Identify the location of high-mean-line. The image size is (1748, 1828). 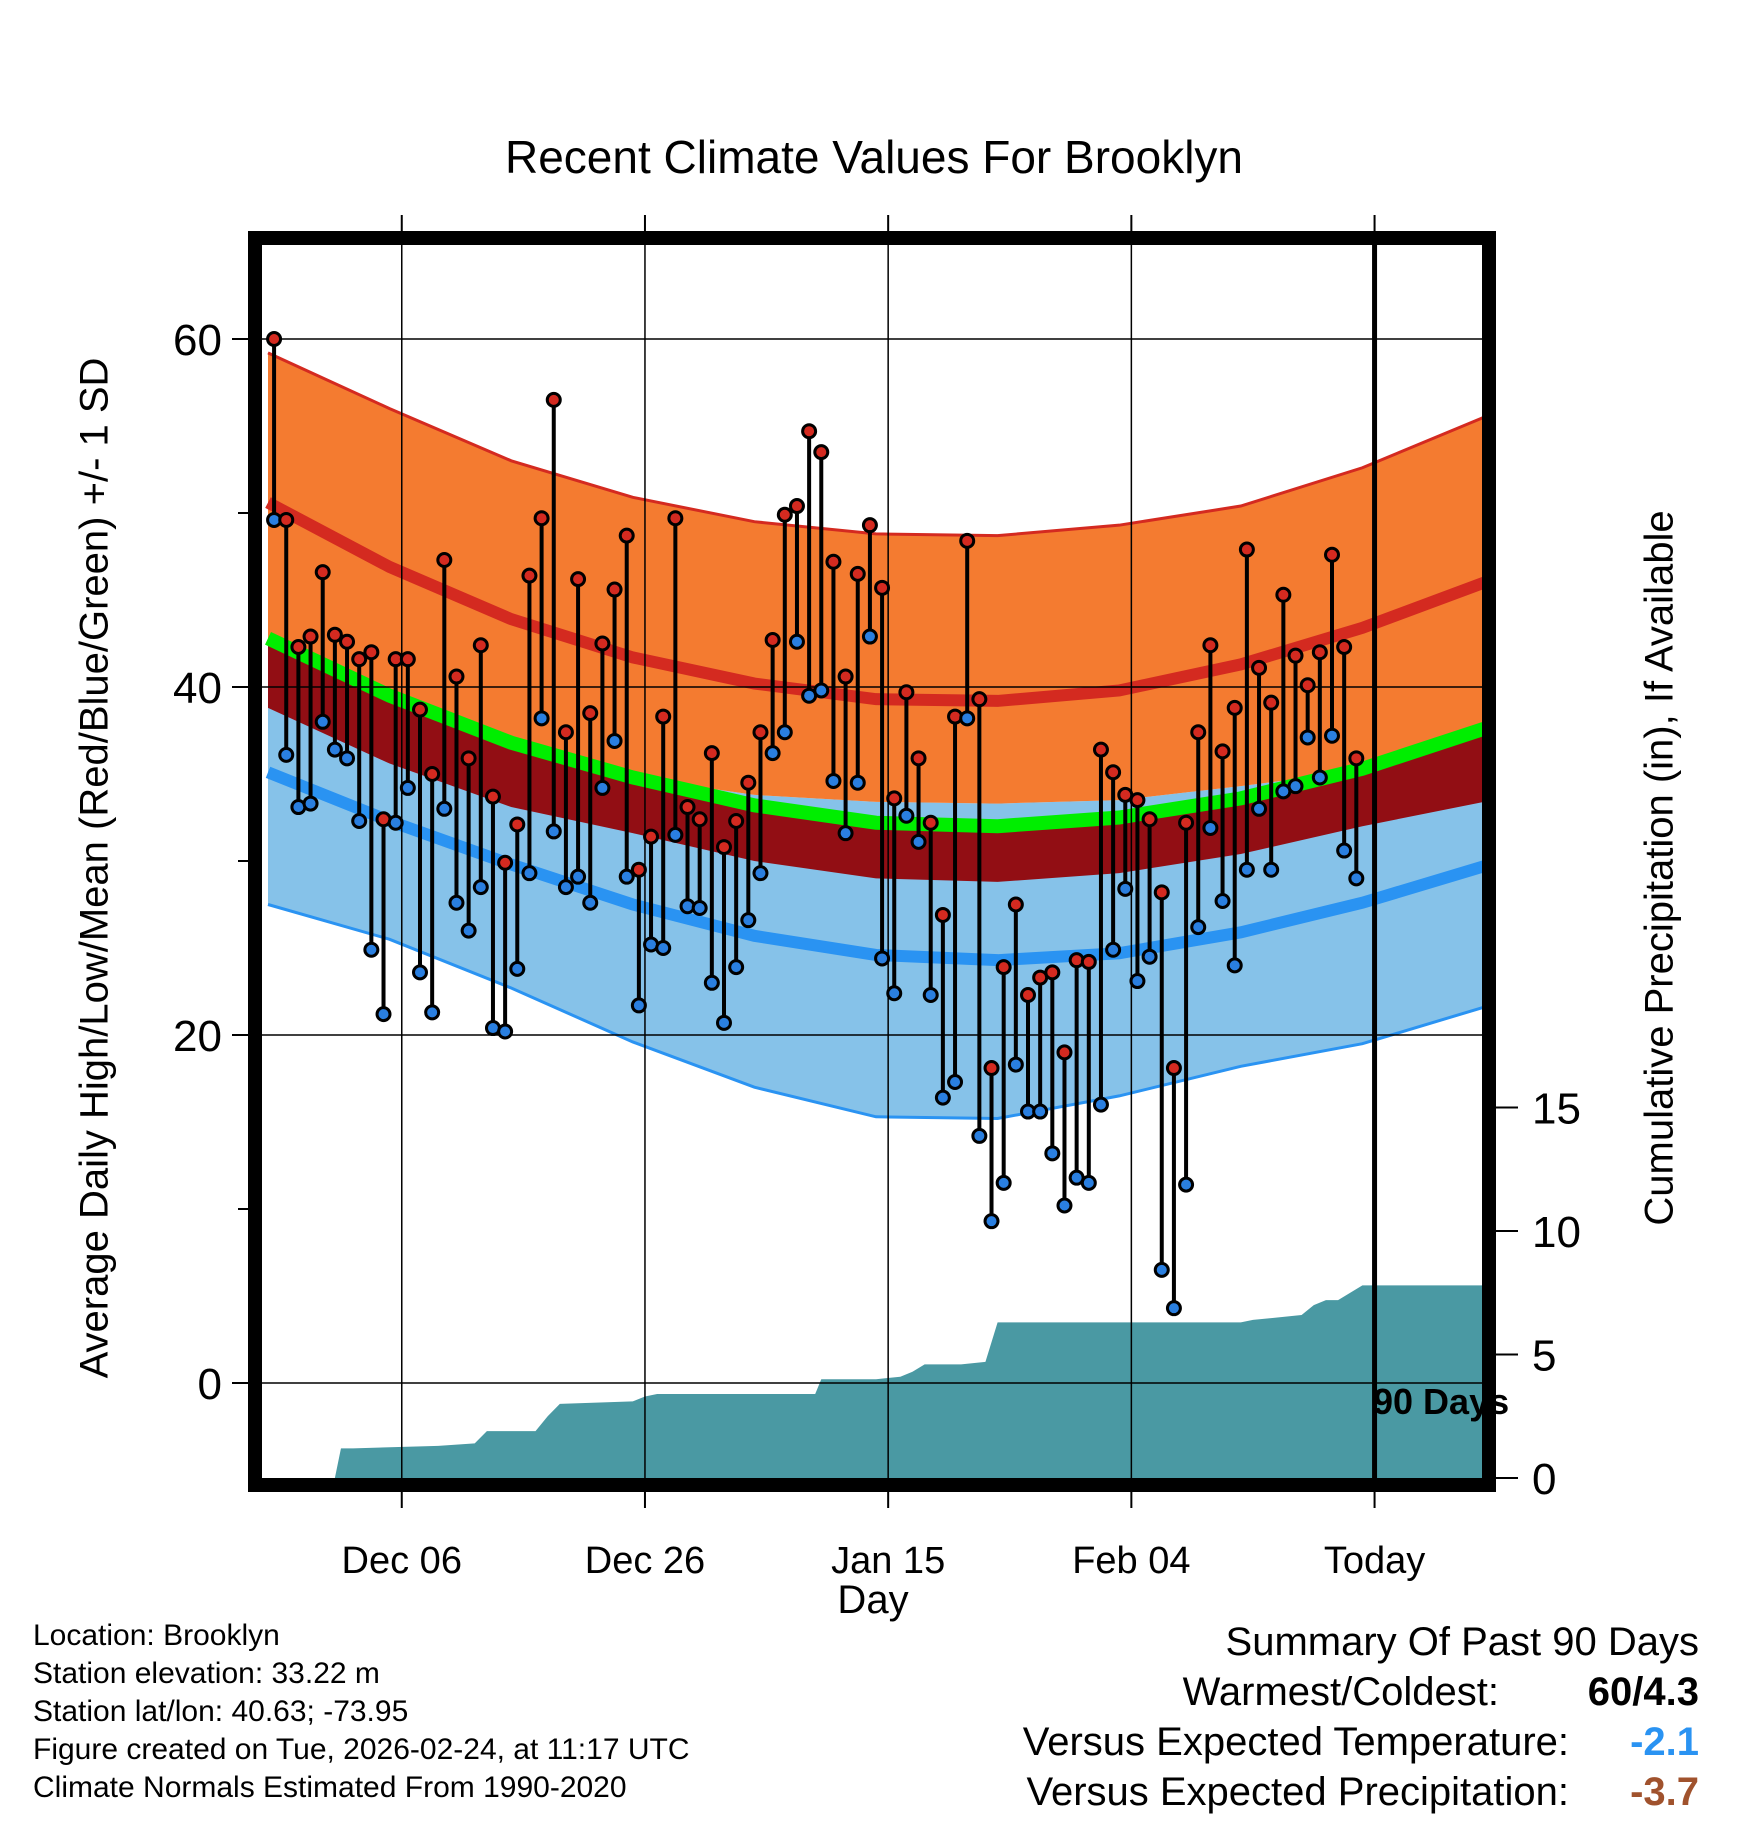
(876, 602).